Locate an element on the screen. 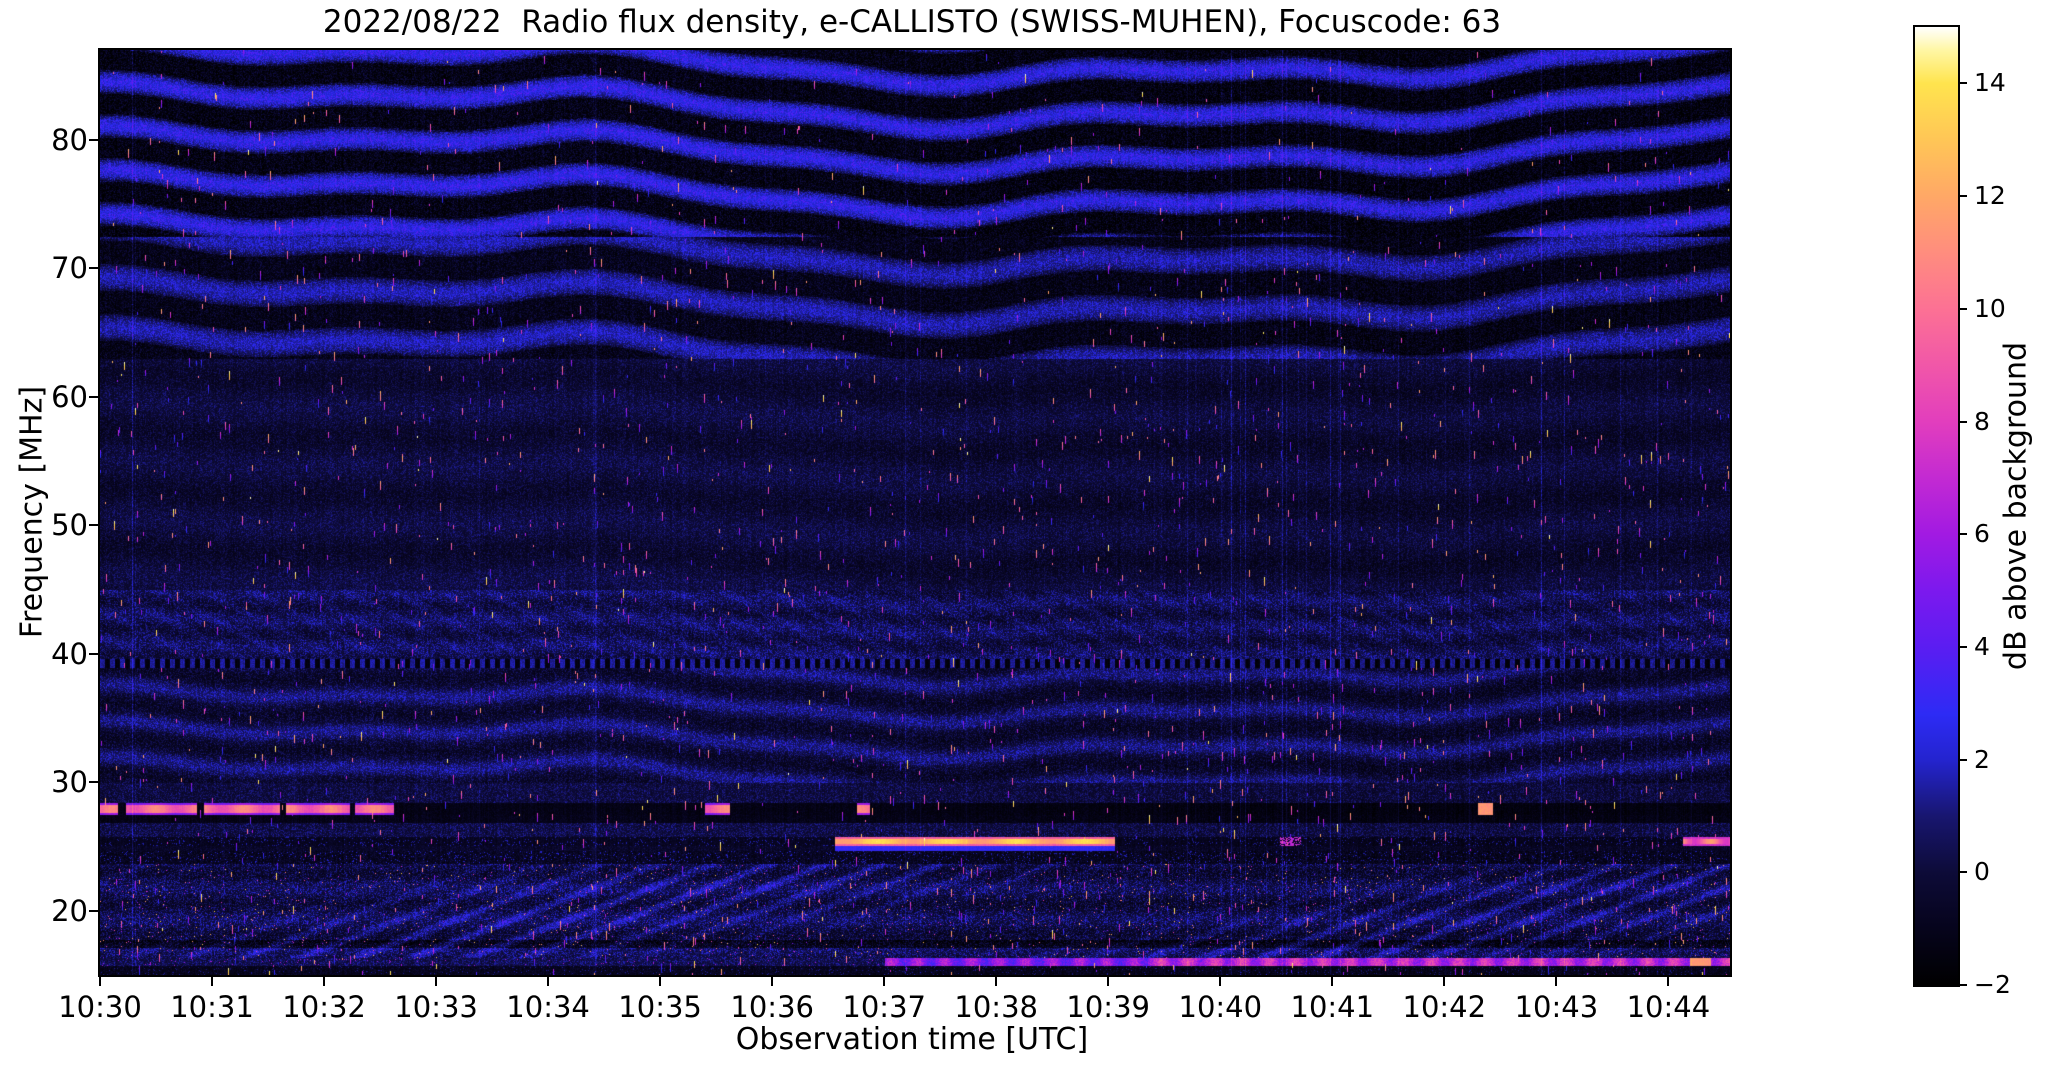 This screenshot has width=2047, height=1067. colorbar-tick-label: −2 is located at coordinates (1992, 984).